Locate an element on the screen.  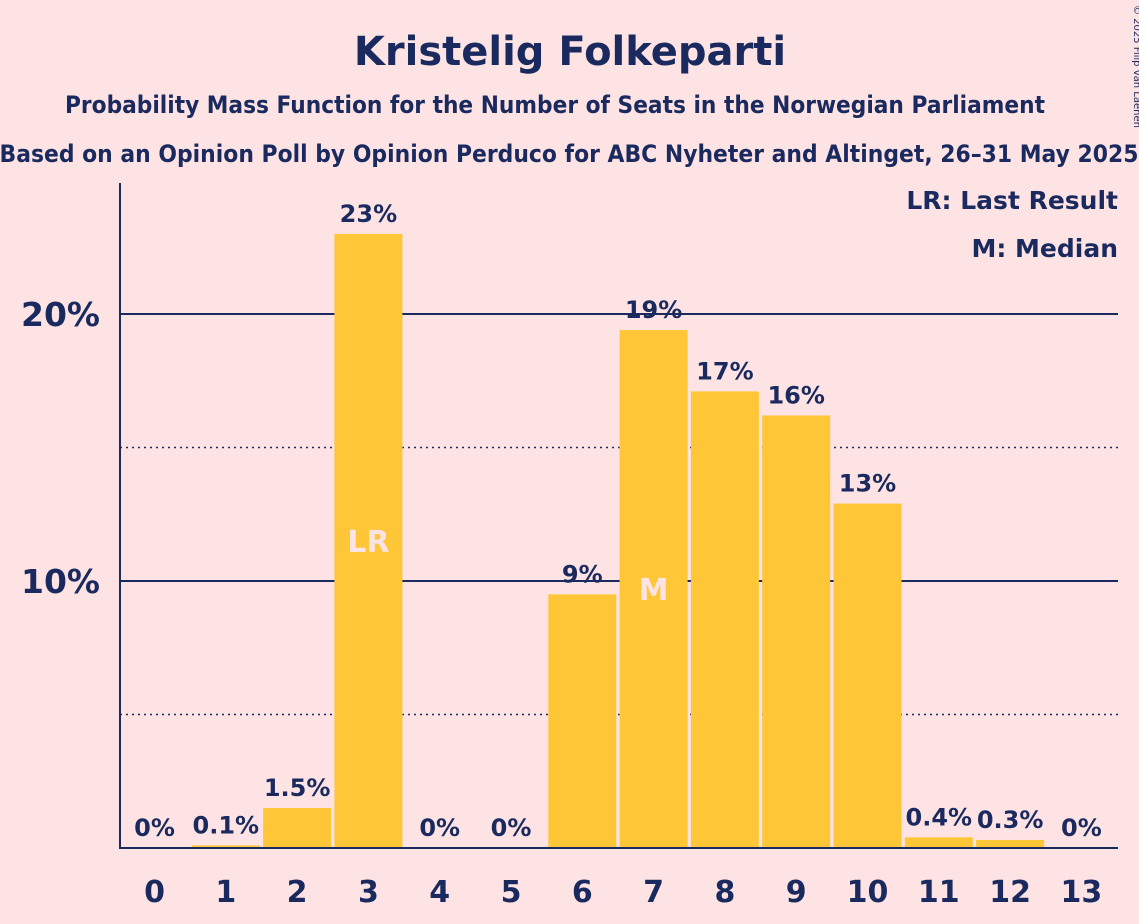
legend-median: M: Median is located at coordinates (1044, 248).